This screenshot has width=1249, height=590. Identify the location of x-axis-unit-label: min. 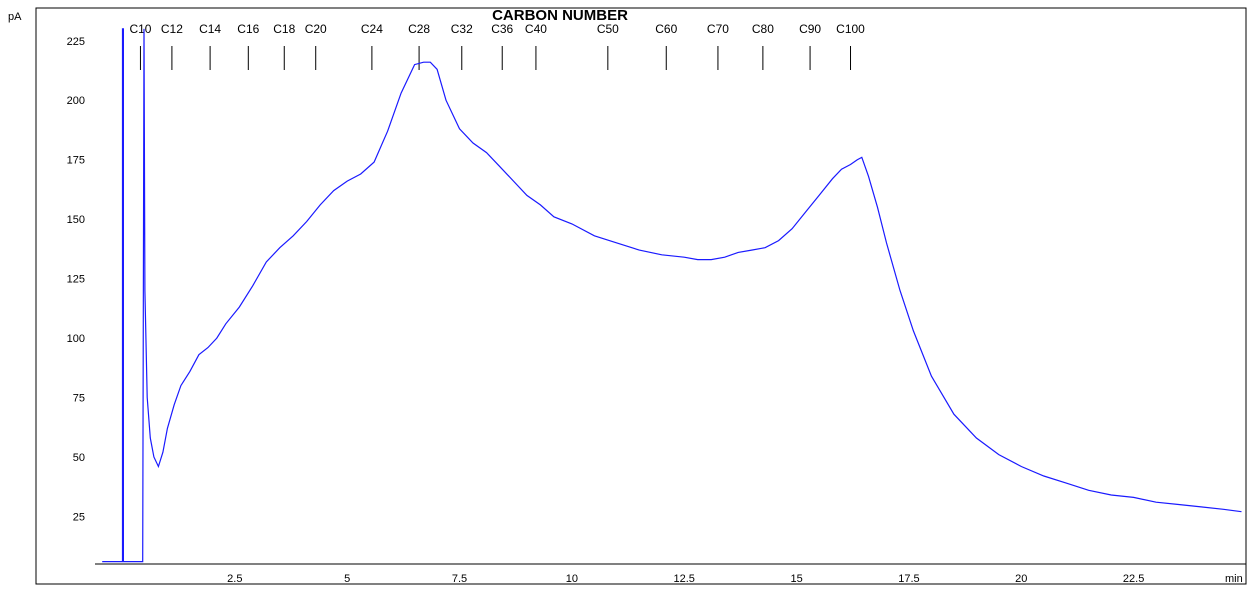
(1234, 579).